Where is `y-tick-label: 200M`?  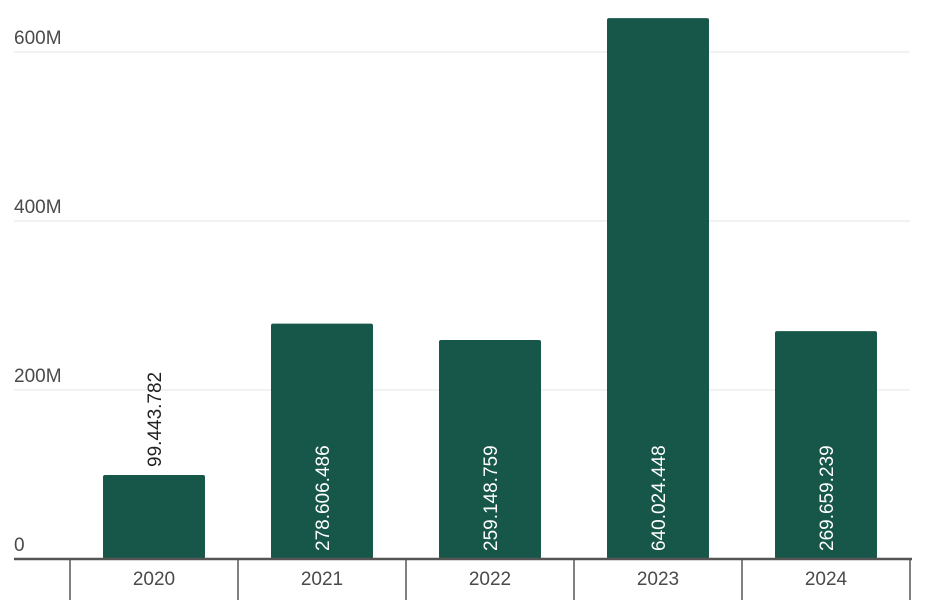
y-tick-label: 200M is located at coordinates (38, 376).